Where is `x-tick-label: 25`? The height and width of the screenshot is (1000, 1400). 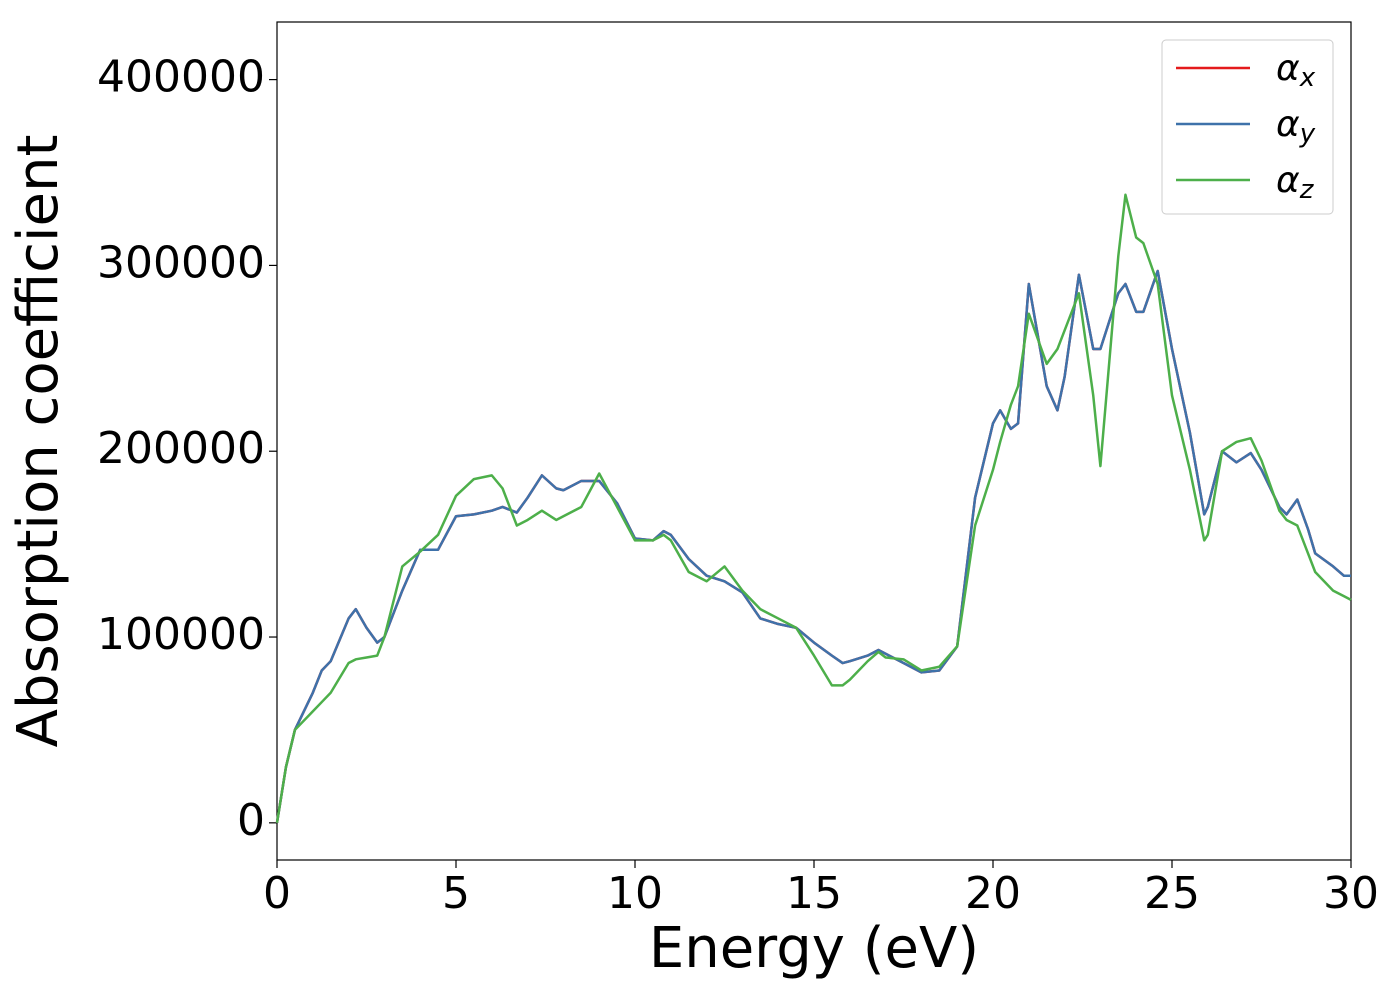 x-tick-label: 25 is located at coordinates (1172, 893).